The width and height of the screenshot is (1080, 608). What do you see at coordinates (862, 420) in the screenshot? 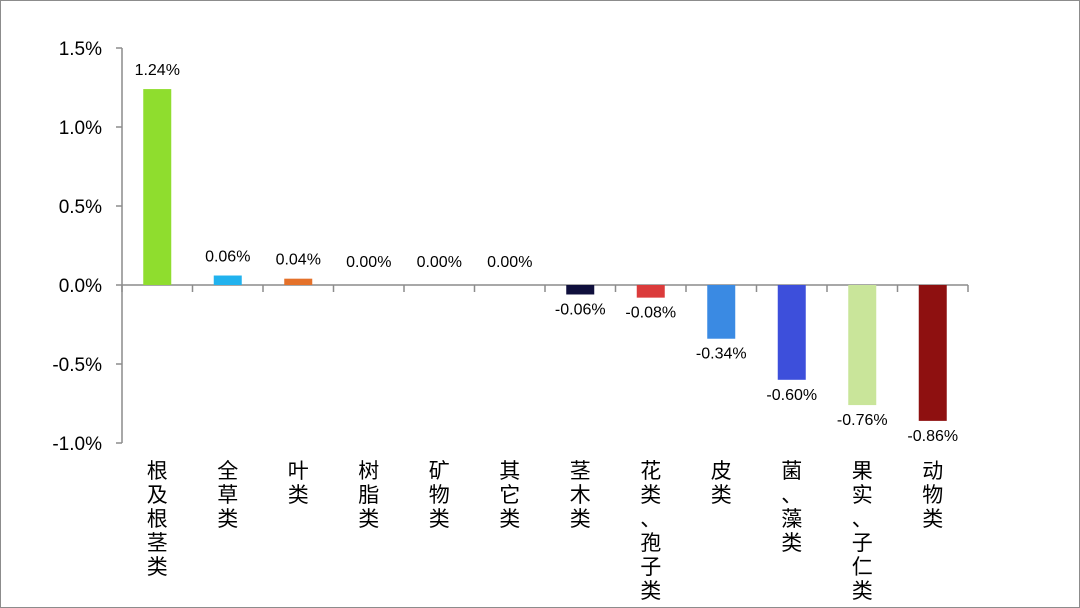
I see `data-label: -0.76%` at bounding box center [862, 420].